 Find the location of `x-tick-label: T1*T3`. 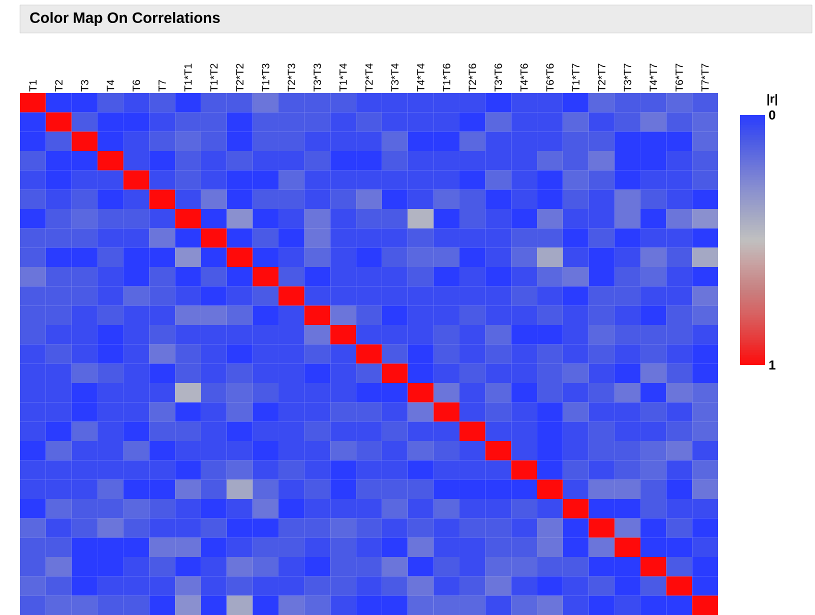

x-tick-label: T1*T3 is located at coordinates (266, 78).